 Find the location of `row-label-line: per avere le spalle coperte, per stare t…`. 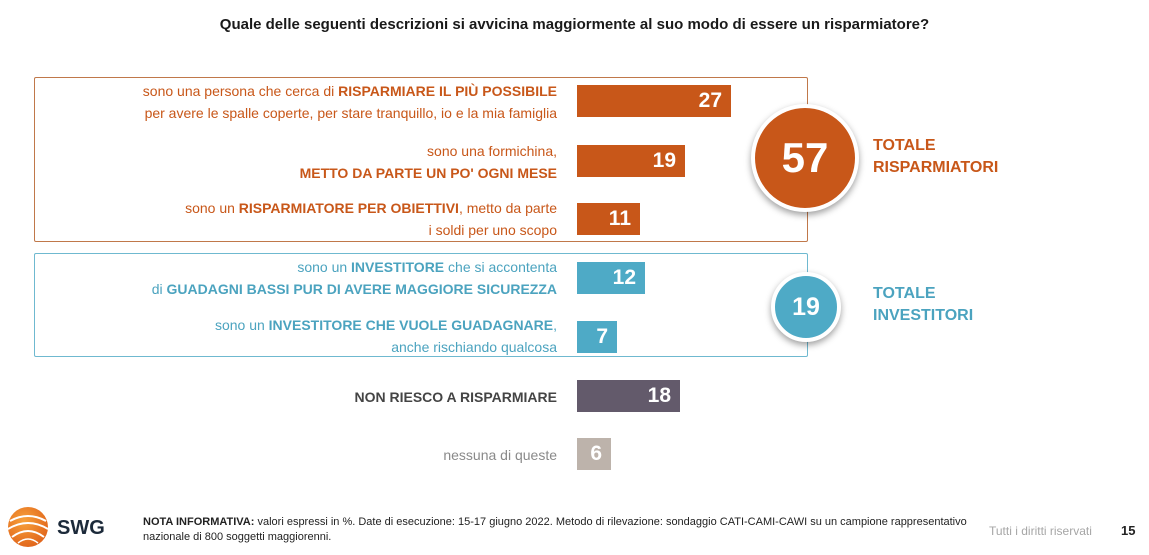

row-label-line: per avere le spalle coperte, per stare t… is located at coordinates (350, 113).